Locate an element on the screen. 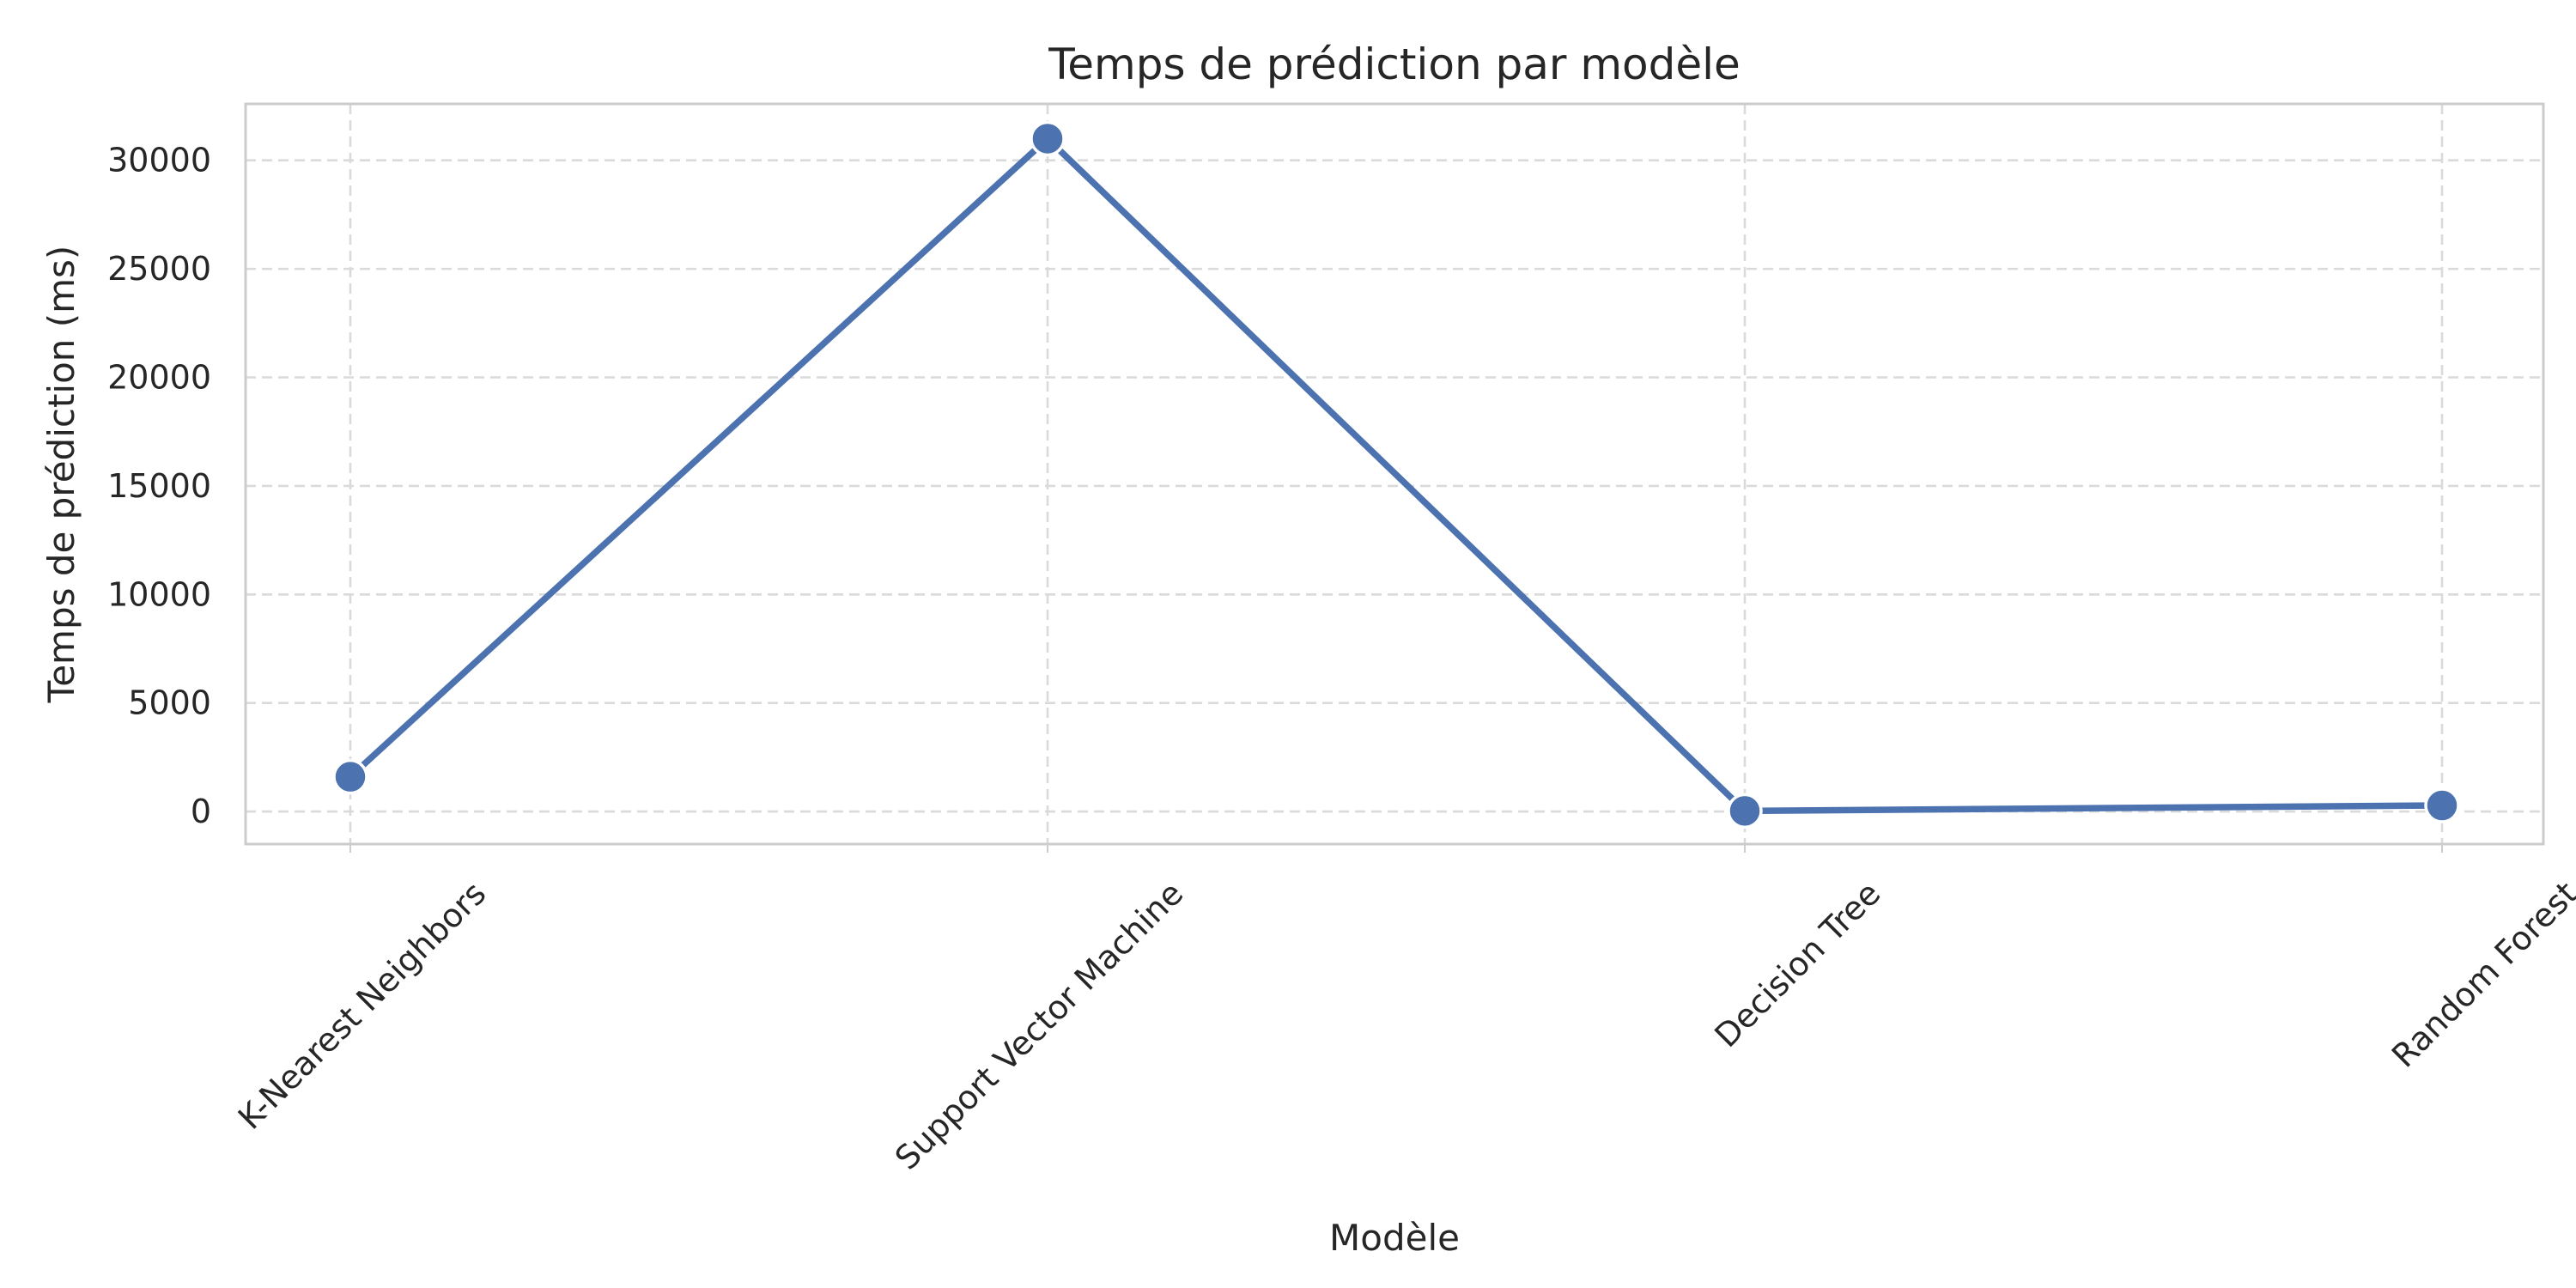 The width and height of the screenshot is (2576, 1288). x-axis-title: Modèle is located at coordinates (1394, 1238).